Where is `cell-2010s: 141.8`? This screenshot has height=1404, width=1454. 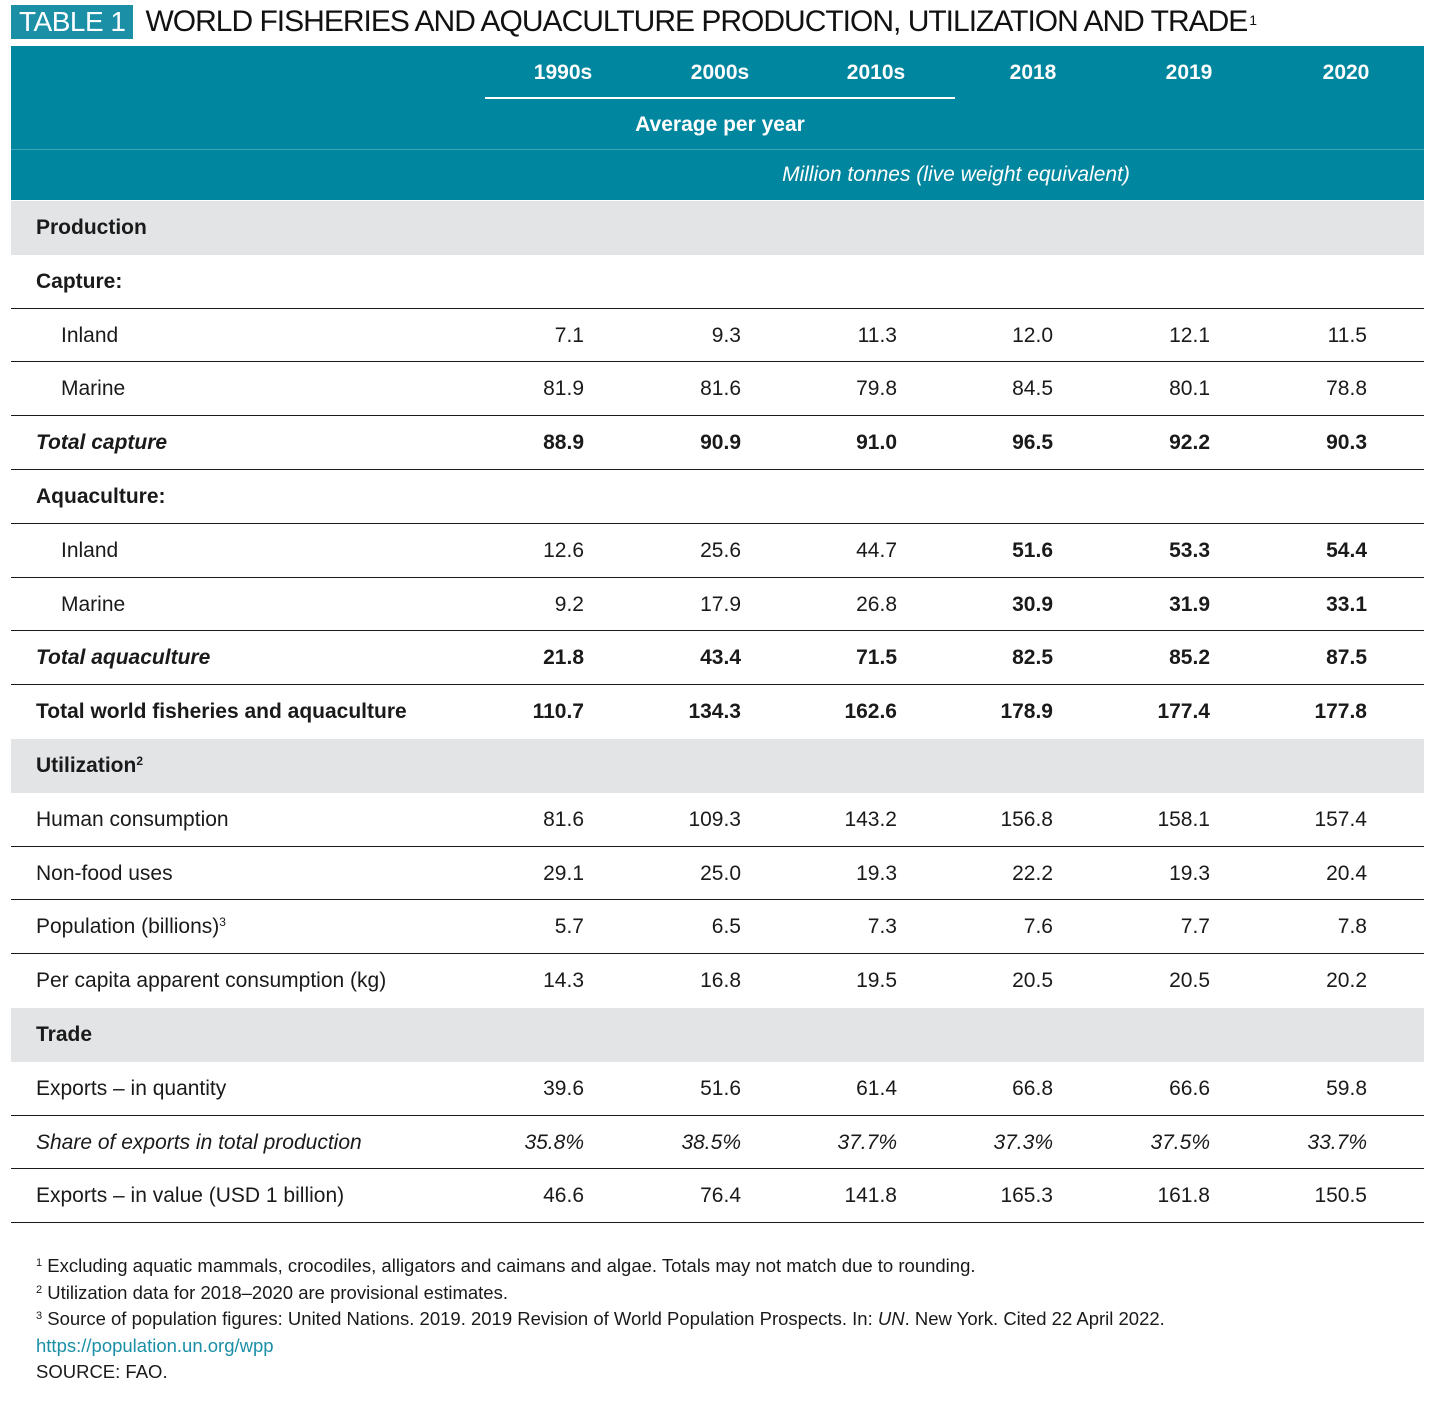
cell-2010s: 141.8 is located at coordinates (870, 1196).